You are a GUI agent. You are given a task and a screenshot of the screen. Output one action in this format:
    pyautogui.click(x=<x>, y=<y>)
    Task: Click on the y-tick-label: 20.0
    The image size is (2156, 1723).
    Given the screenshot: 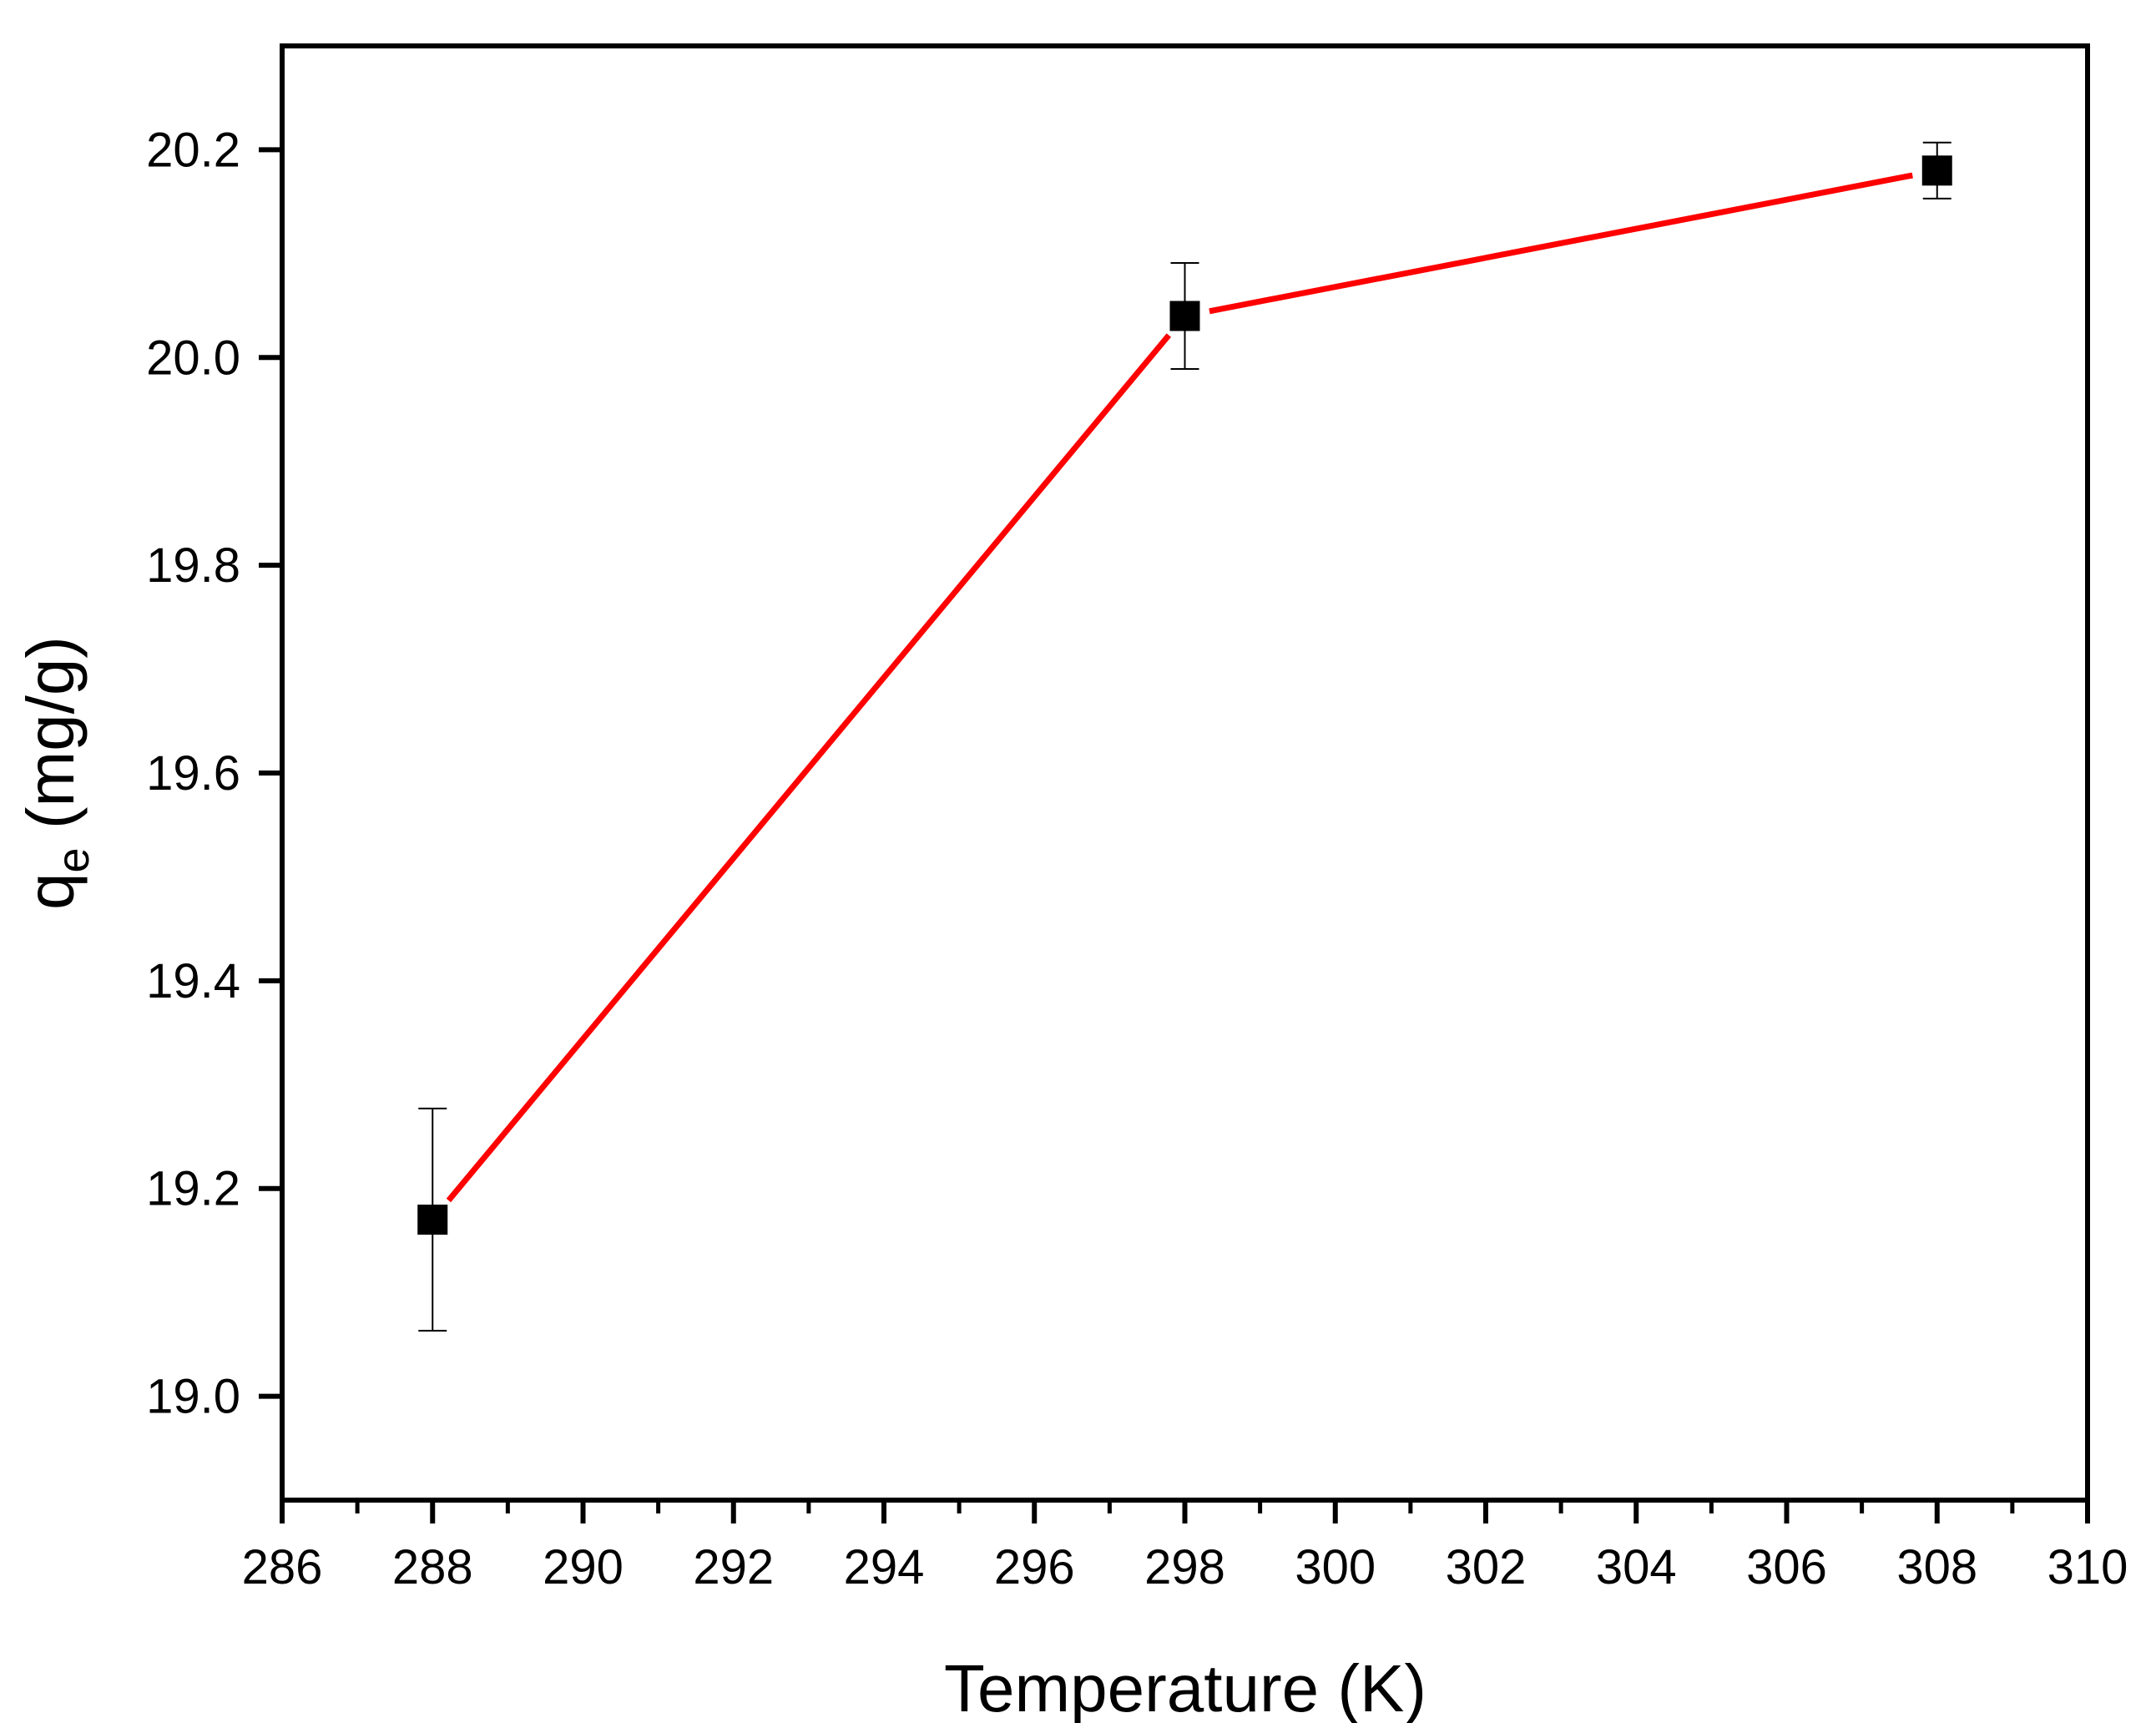 What is the action you would take?
    pyautogui.click(x=193, y=358)
    